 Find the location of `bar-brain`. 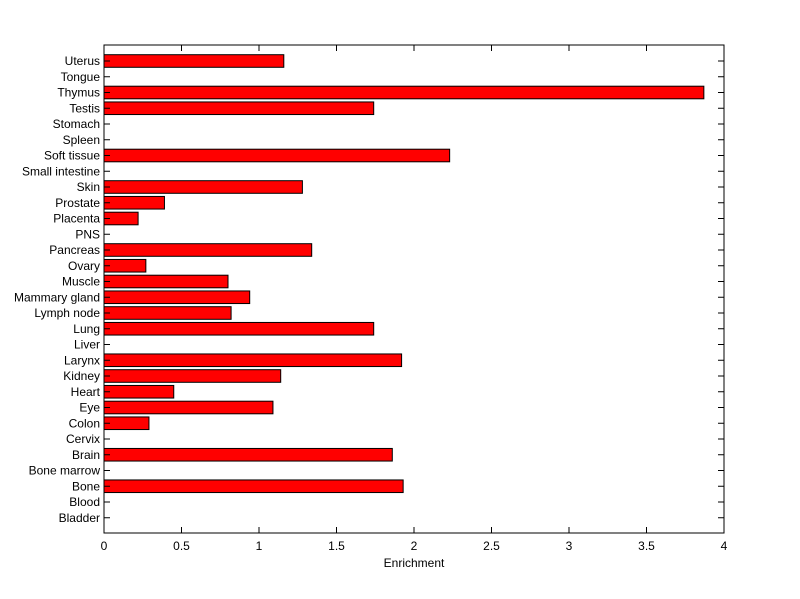

bar-brain is located at coordinates (248, 454).